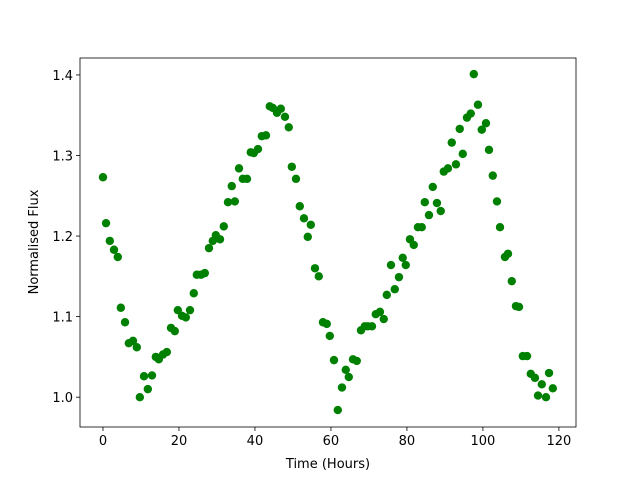 This screenshot has width=640, height=480. What do you see at coordinates (331, 441) in the screenshot?
I see `x-tick-label: 60` at bounding box center [331, 441].